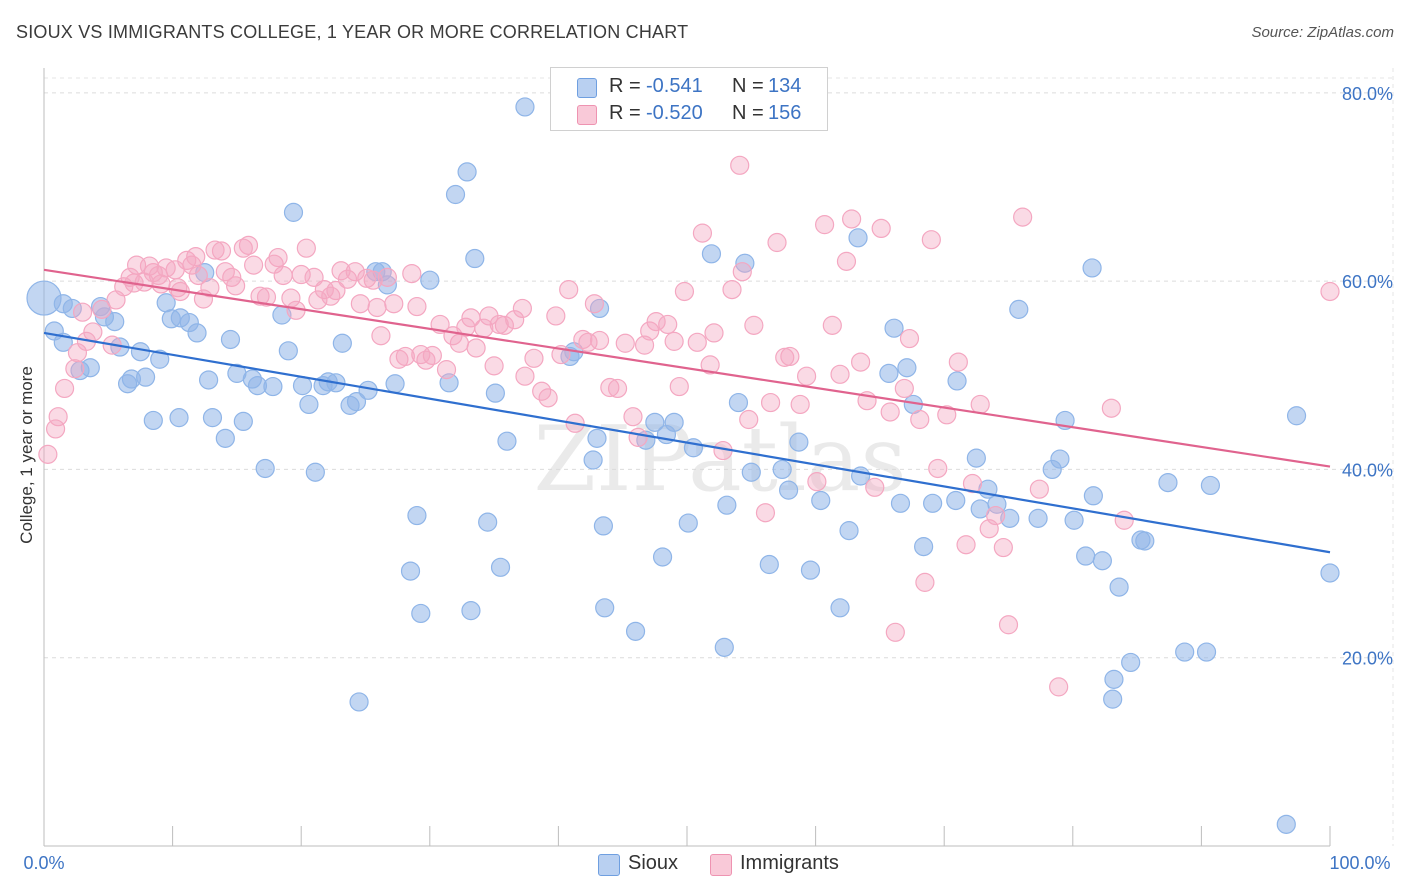  What do you see at coordinates (1322, 32) in the screenshot?
I see `source-label: Source: ZipAtlas.com` at bounding box center [1322, 32].